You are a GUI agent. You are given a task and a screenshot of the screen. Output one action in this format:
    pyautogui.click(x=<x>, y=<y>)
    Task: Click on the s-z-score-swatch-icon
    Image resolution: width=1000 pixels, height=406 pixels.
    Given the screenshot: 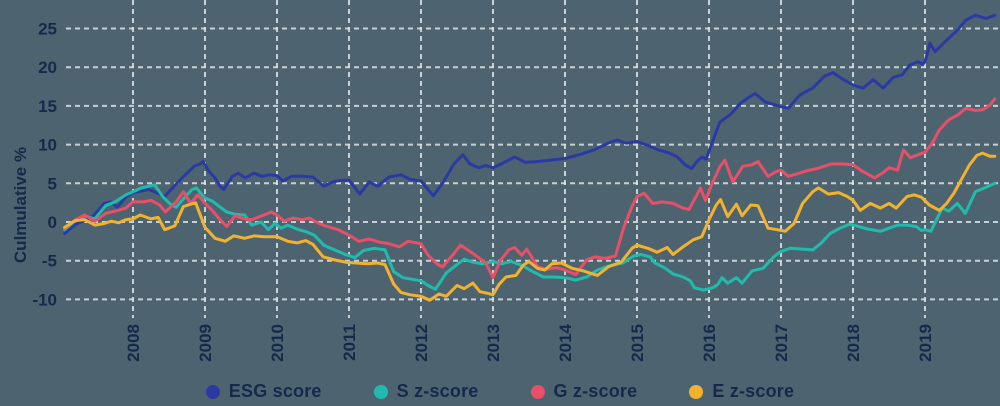 What is the action you would take?
    pyautogui.click(x=380, y=391)
    